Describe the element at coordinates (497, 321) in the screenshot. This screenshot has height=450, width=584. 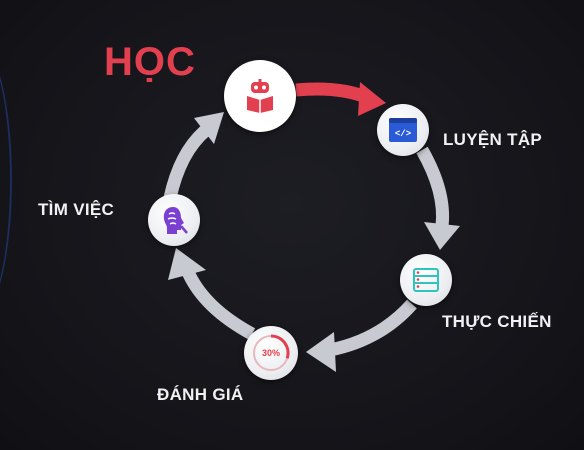
I see `step-thuc-chien-label: THỰC CHIẾN` at that location.